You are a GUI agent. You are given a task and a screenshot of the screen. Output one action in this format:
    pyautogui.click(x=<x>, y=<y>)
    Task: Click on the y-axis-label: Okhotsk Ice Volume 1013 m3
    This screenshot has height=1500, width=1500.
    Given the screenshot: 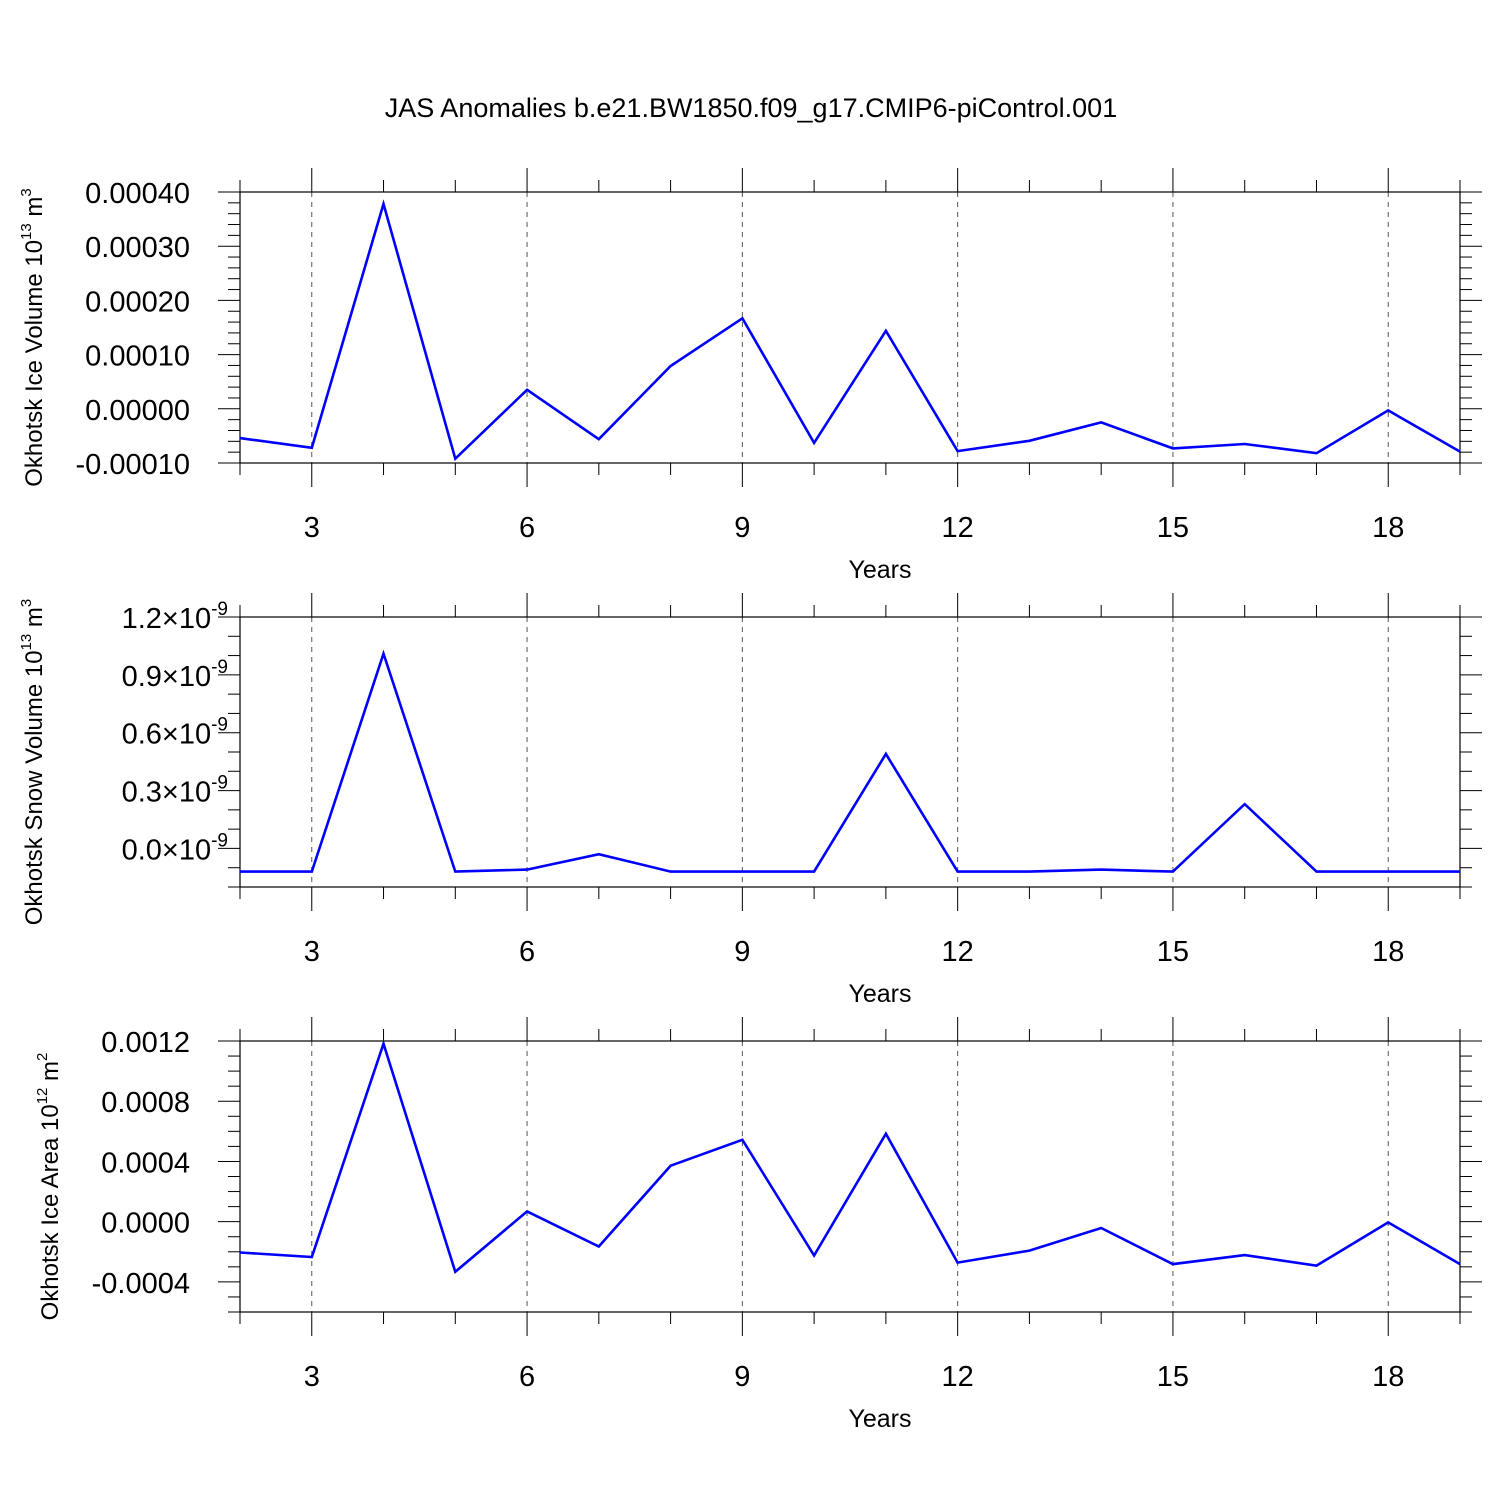 What is the action you would take?
    pyautogui.click(x=33, y=337)
    